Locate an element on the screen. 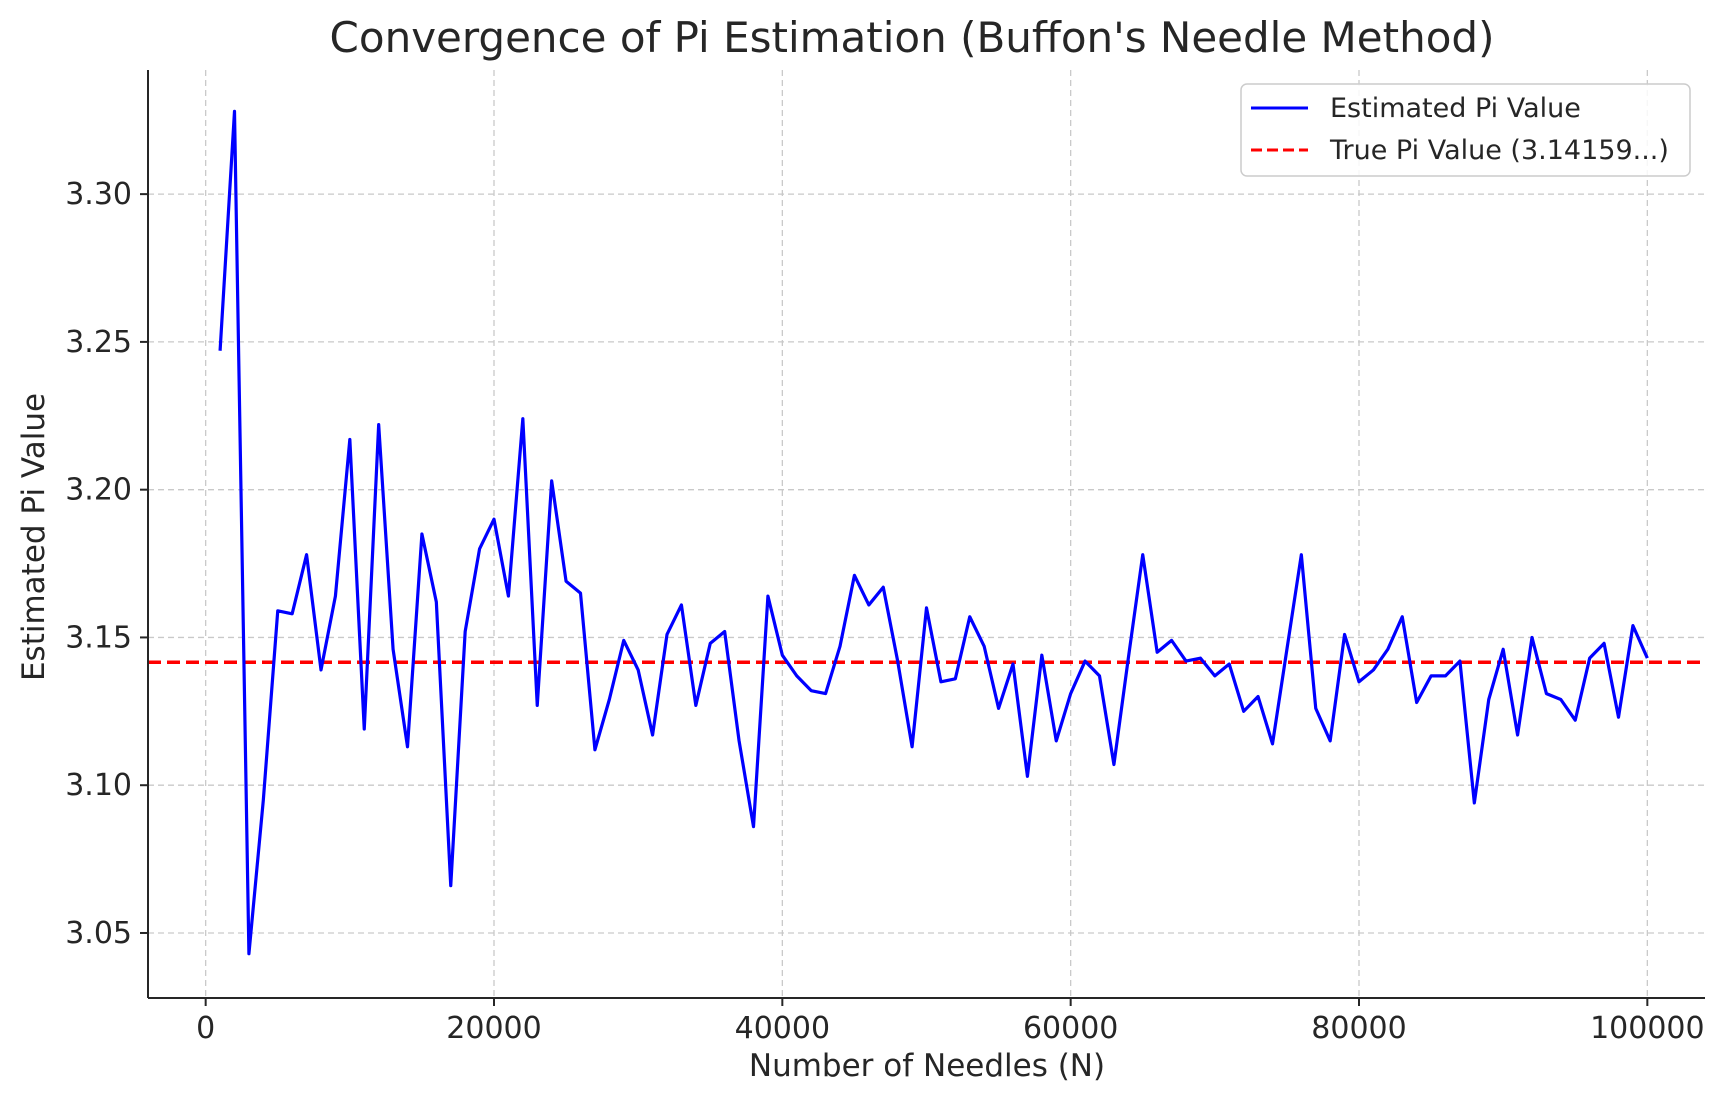  y-tick-label: 3.25 is located at coordinates (98, 342).